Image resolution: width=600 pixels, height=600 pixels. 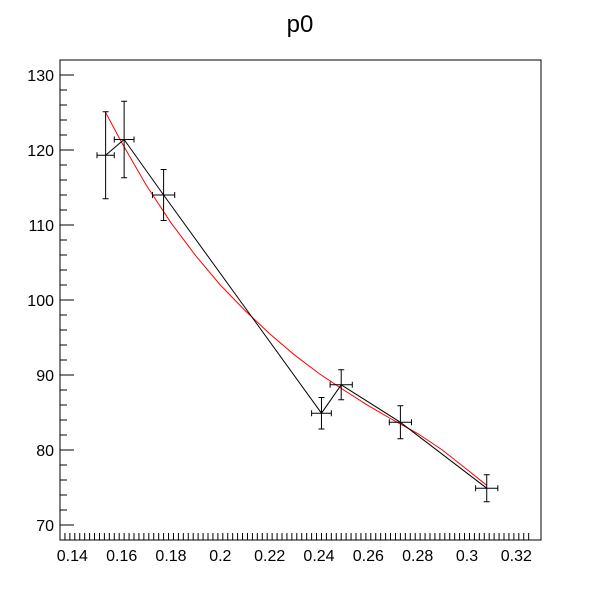 What do you see at coordinates (516, 556) in the screenshot?
I see `x-tick-label: 0.32` at bounding box center [516, 556].